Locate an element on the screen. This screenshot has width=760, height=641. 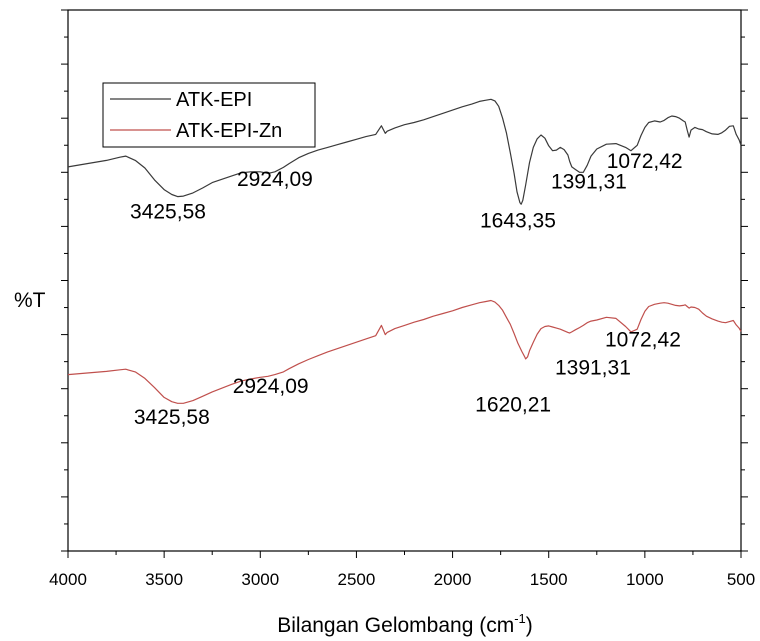
peak-annotation: 1643,35 is located at coordinates (518, 220).